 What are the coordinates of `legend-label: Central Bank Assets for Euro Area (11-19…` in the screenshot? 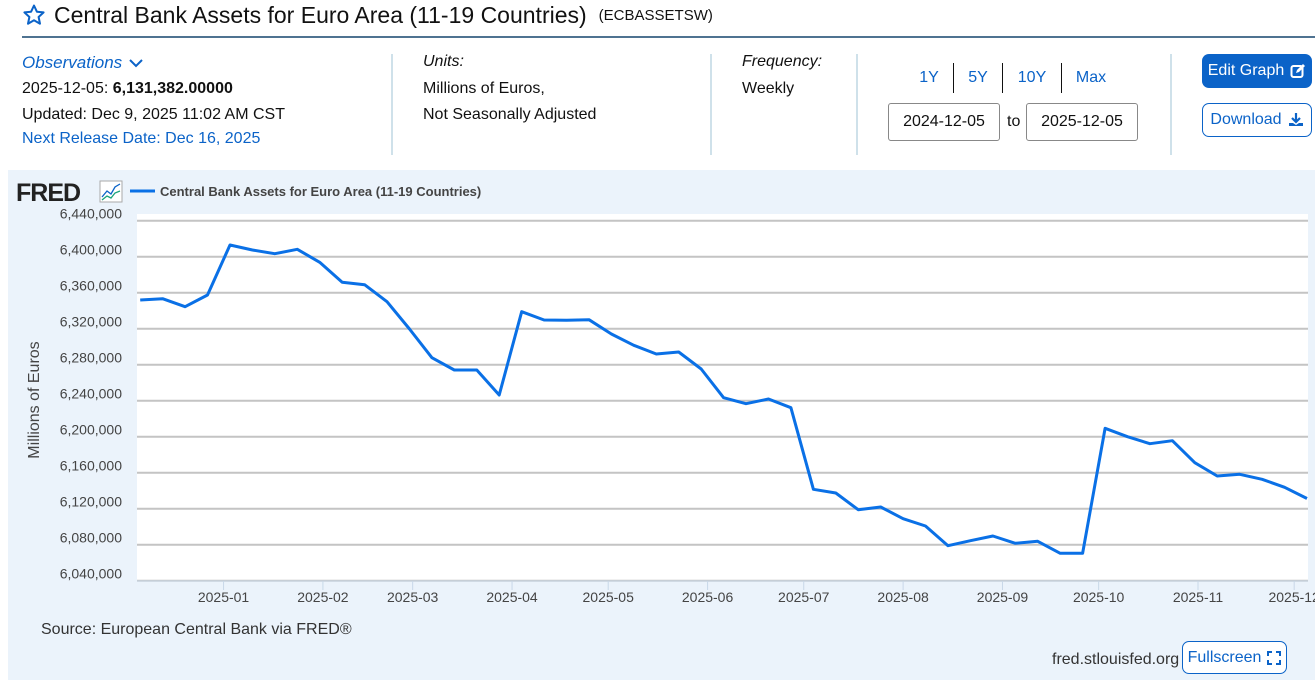 It's located at (320, 191).